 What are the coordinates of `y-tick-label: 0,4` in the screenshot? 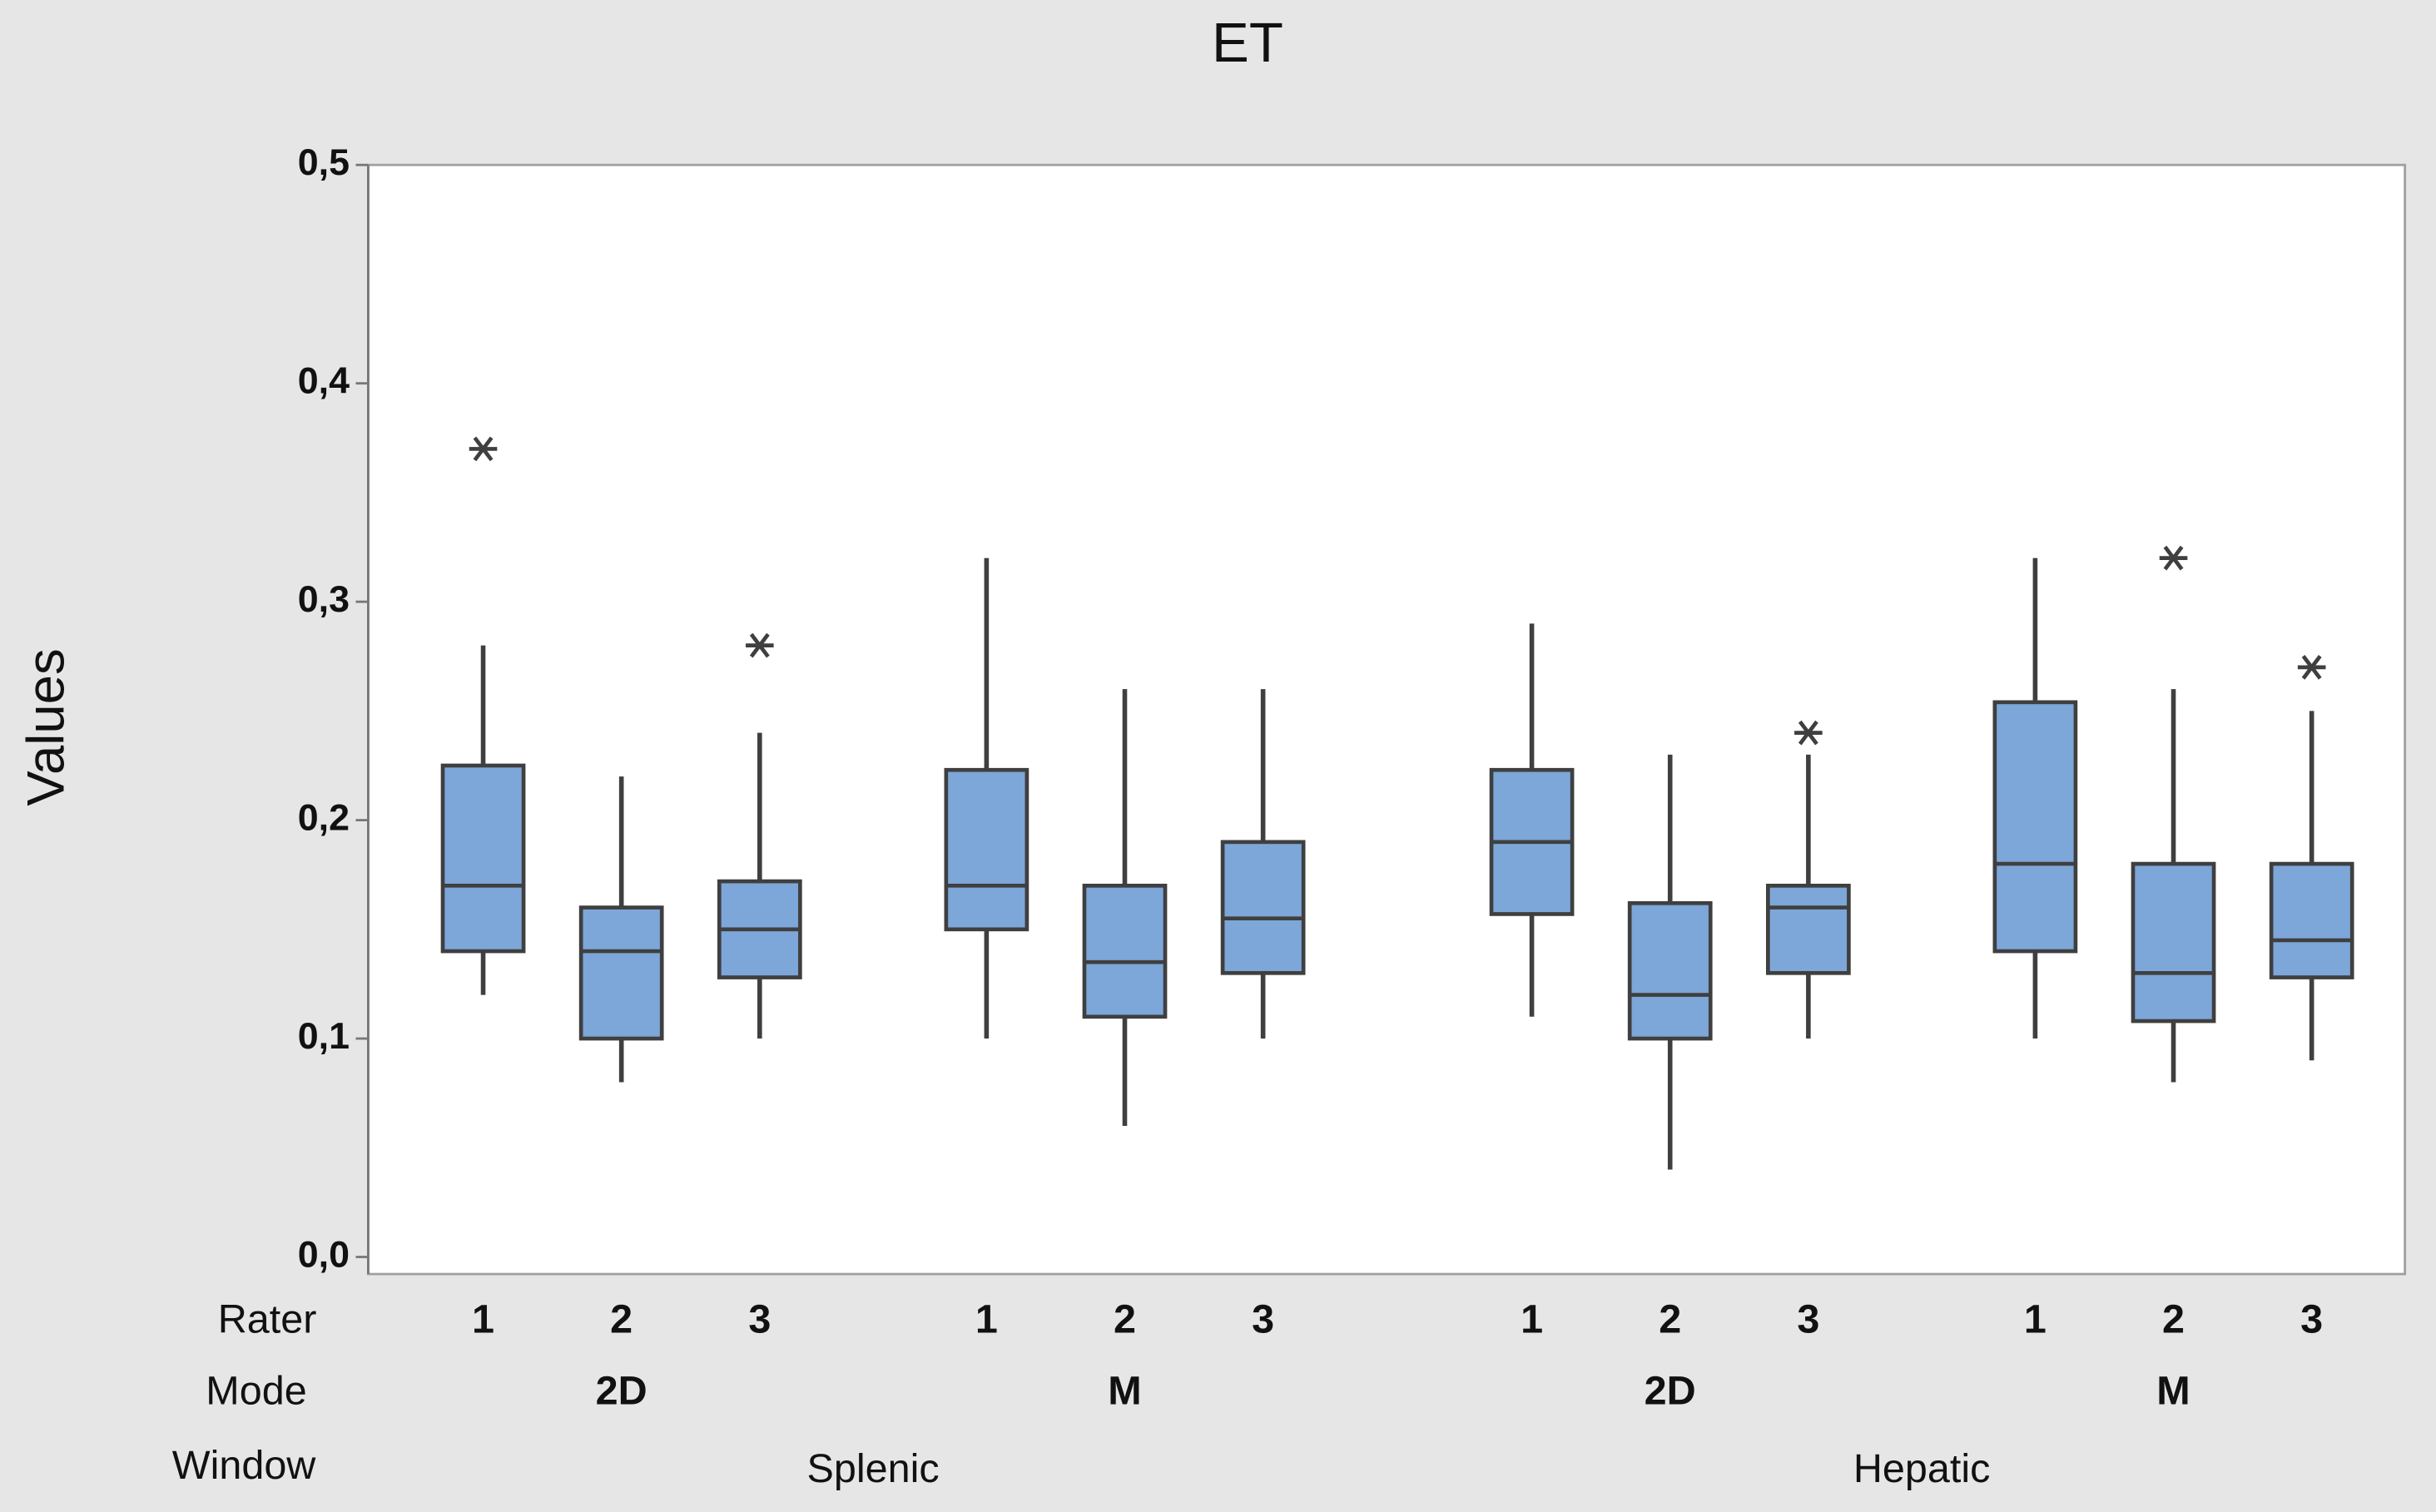 It's located at (324, 381).